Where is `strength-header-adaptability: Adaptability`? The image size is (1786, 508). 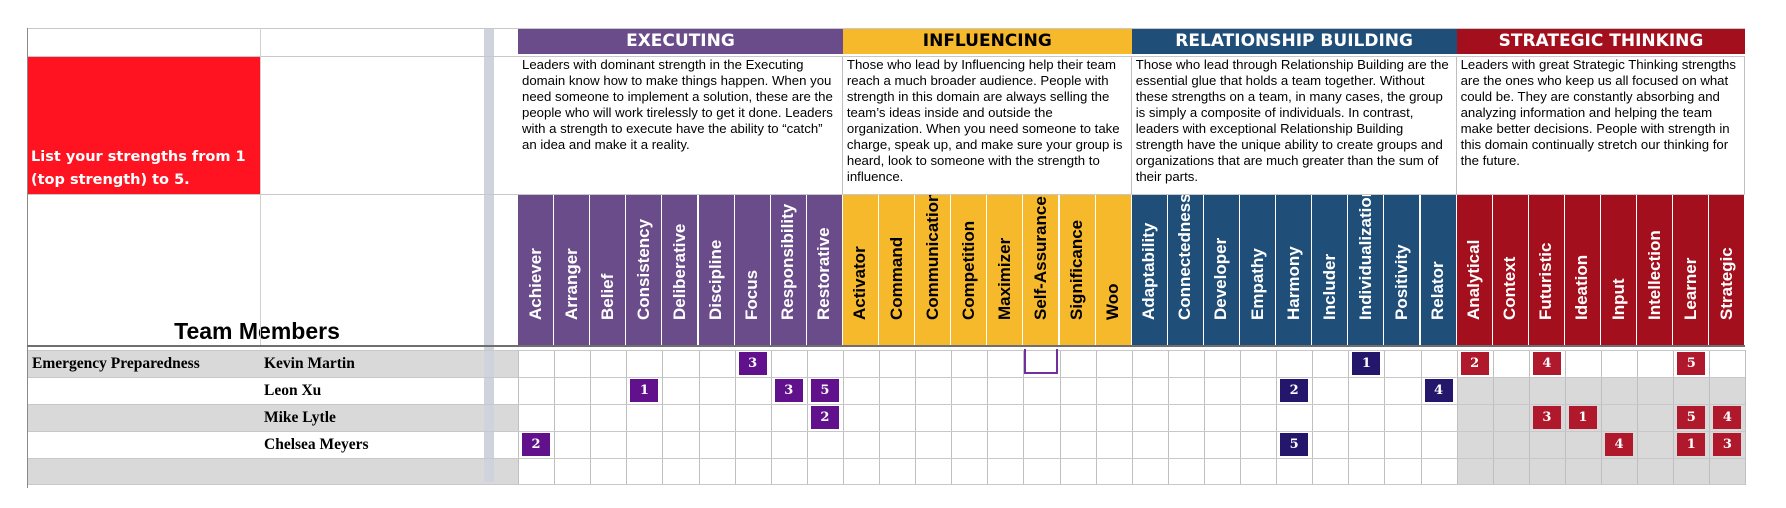 strength-header-adaptability: Adaptability is located at coordinates (1149, 270).